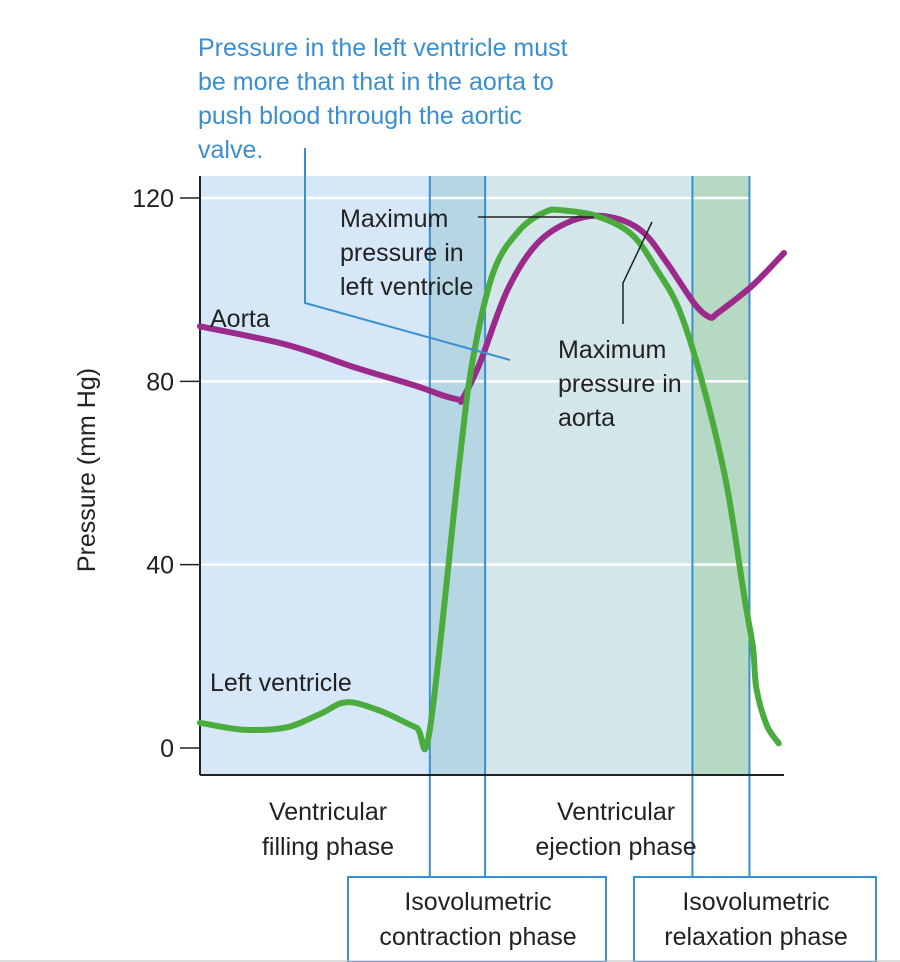 Image resolution: width=900 pixels, height=962 pixels. I want to click on max-aorta-line-3: aorta, so click(586, 418).